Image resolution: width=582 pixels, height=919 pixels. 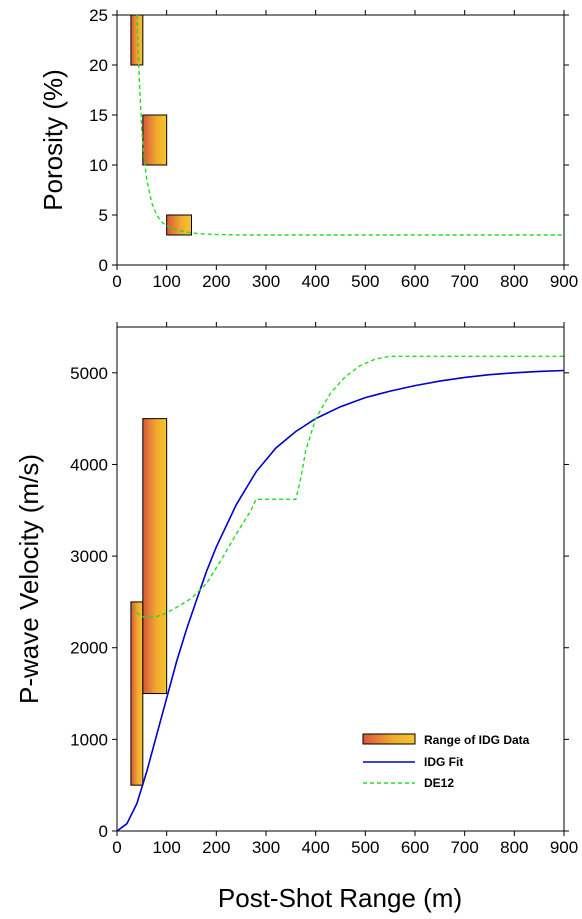 What do you see at coordinates (166, 847) in the screenshot?
I see `velocity-x-tick-label: 100` at bounding box center [166, 847].